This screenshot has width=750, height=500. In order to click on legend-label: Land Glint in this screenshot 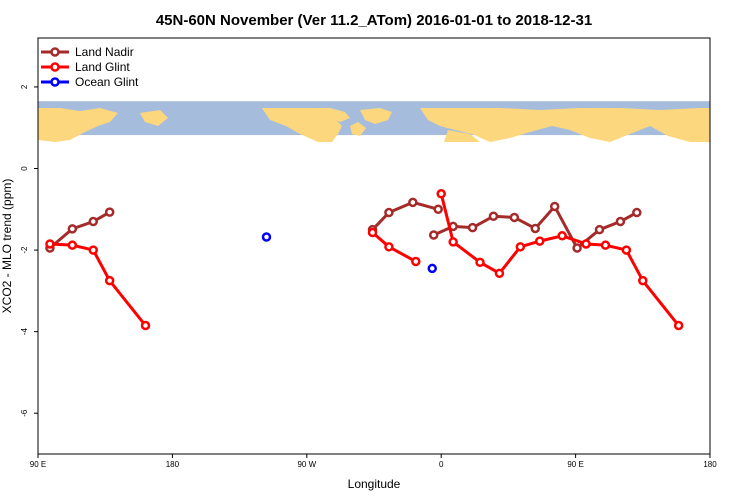, I will do `click(102, 67)`.